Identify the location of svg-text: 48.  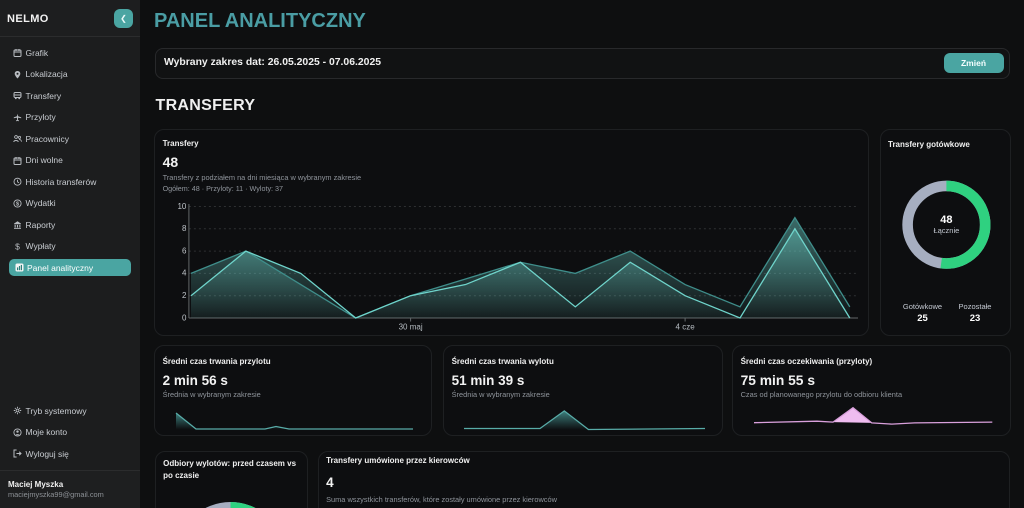
(946, 220).